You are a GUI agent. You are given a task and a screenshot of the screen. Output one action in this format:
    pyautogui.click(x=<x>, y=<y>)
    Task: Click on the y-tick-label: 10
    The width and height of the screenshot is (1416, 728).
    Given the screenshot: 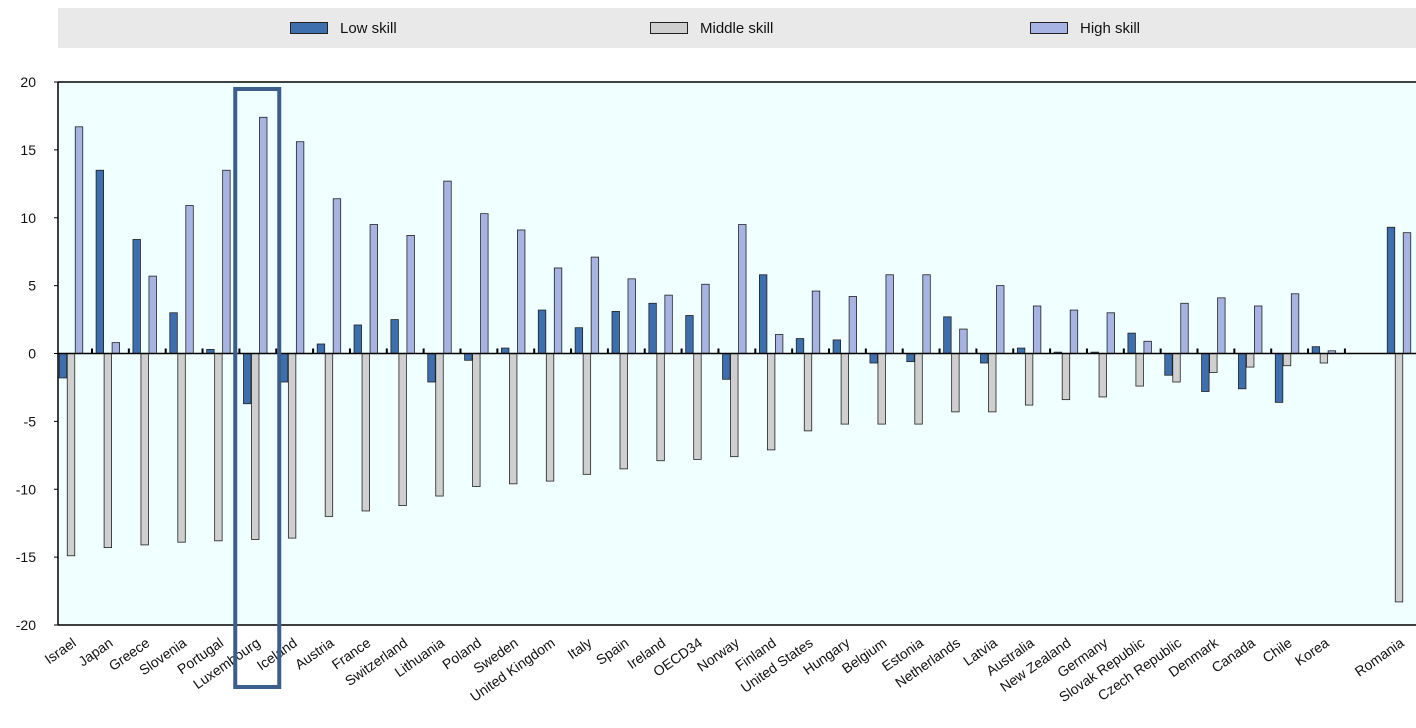 What is the action you would take?
    pyautogui.click(x=28, y=218)
    